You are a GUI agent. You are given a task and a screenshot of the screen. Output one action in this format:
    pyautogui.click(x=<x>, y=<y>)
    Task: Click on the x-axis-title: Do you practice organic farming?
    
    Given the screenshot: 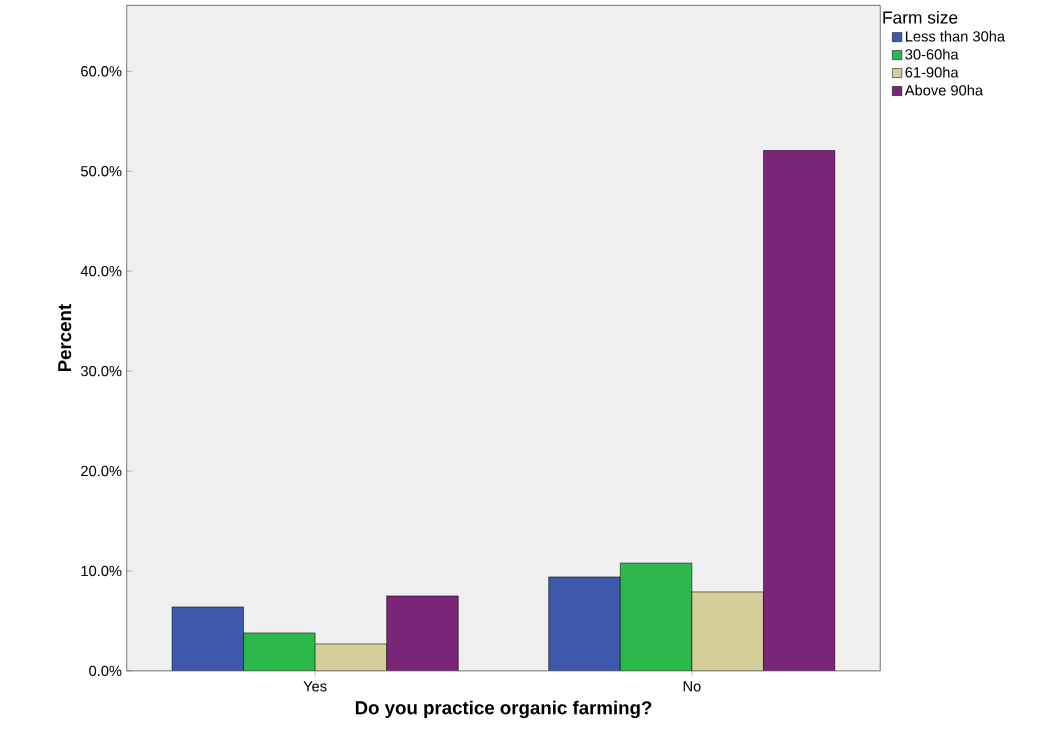 What is the action you would take?
    pyautogui.click(x=503, y=709)
    